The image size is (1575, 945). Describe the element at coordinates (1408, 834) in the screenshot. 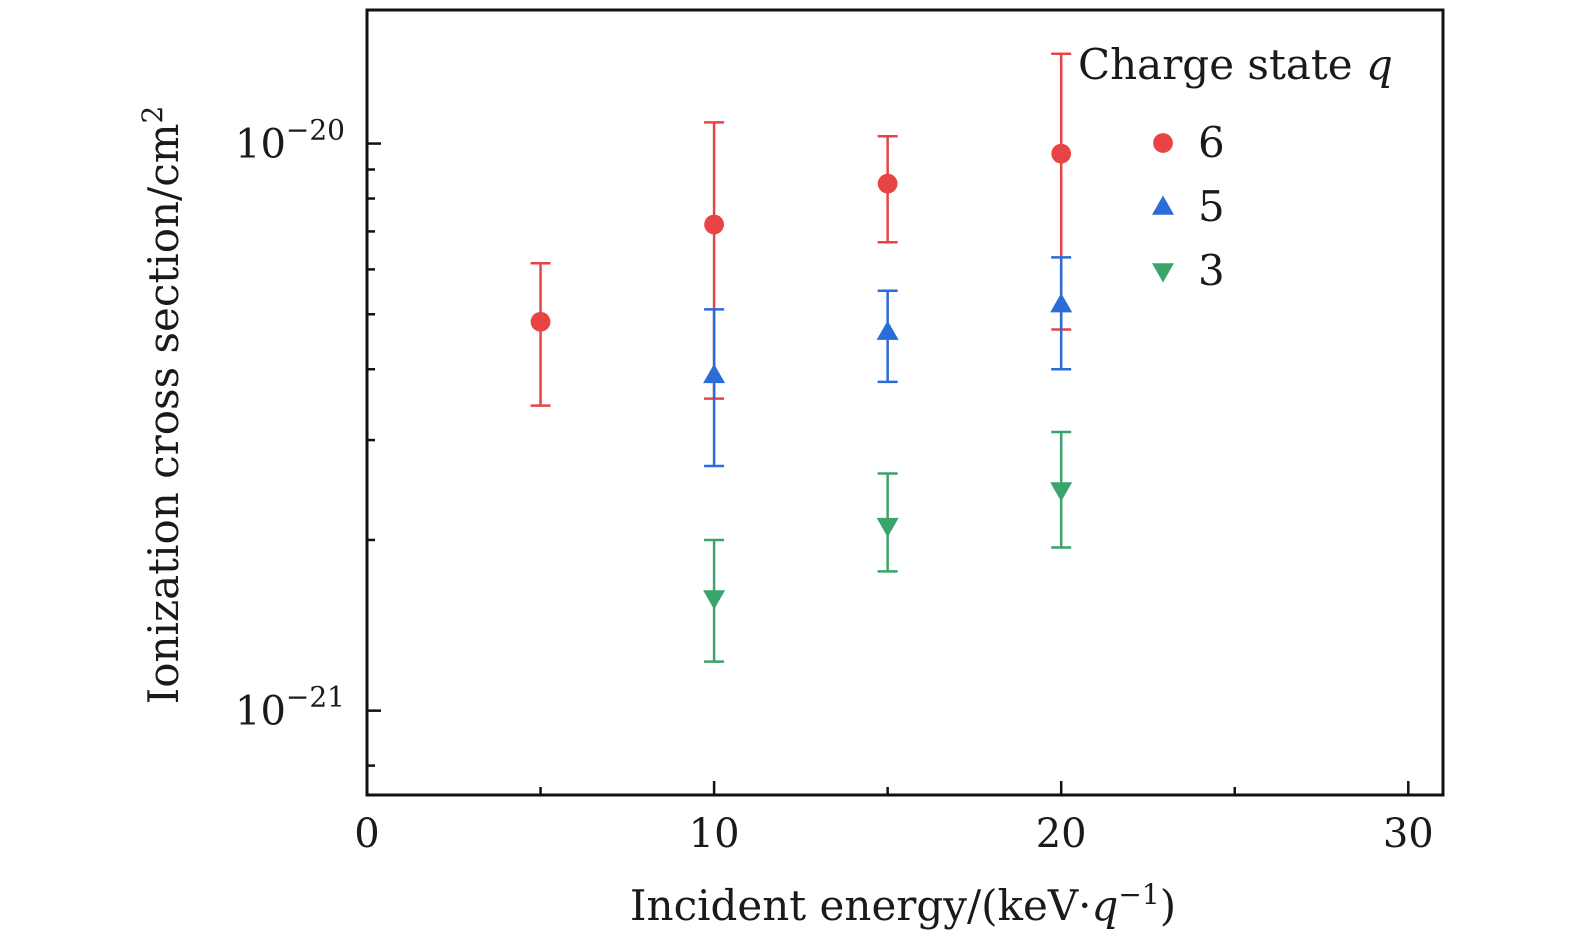

I see `x-tick-label: 30` at that location.